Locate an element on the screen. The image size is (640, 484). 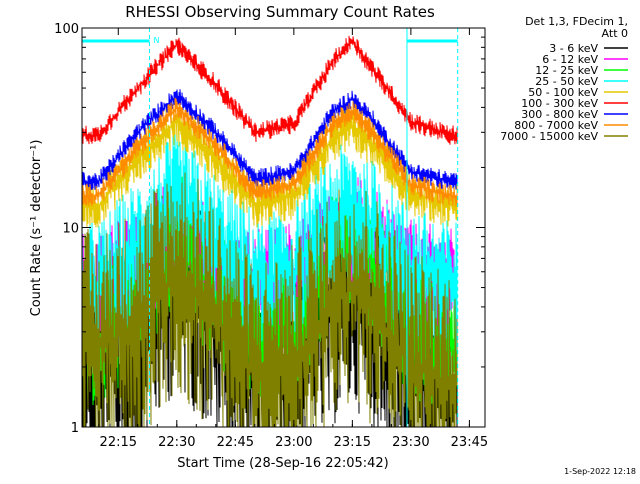
legend-label: 50 - 100 keV is located at coordinates (563, 92).